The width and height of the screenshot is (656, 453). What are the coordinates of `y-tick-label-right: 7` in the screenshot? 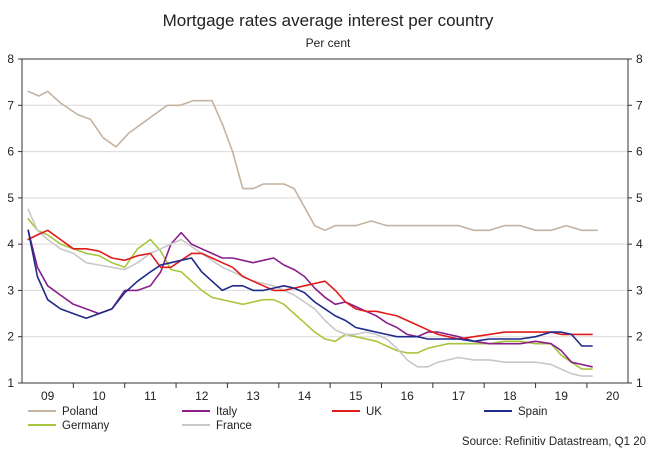 It's located at (639, 105).